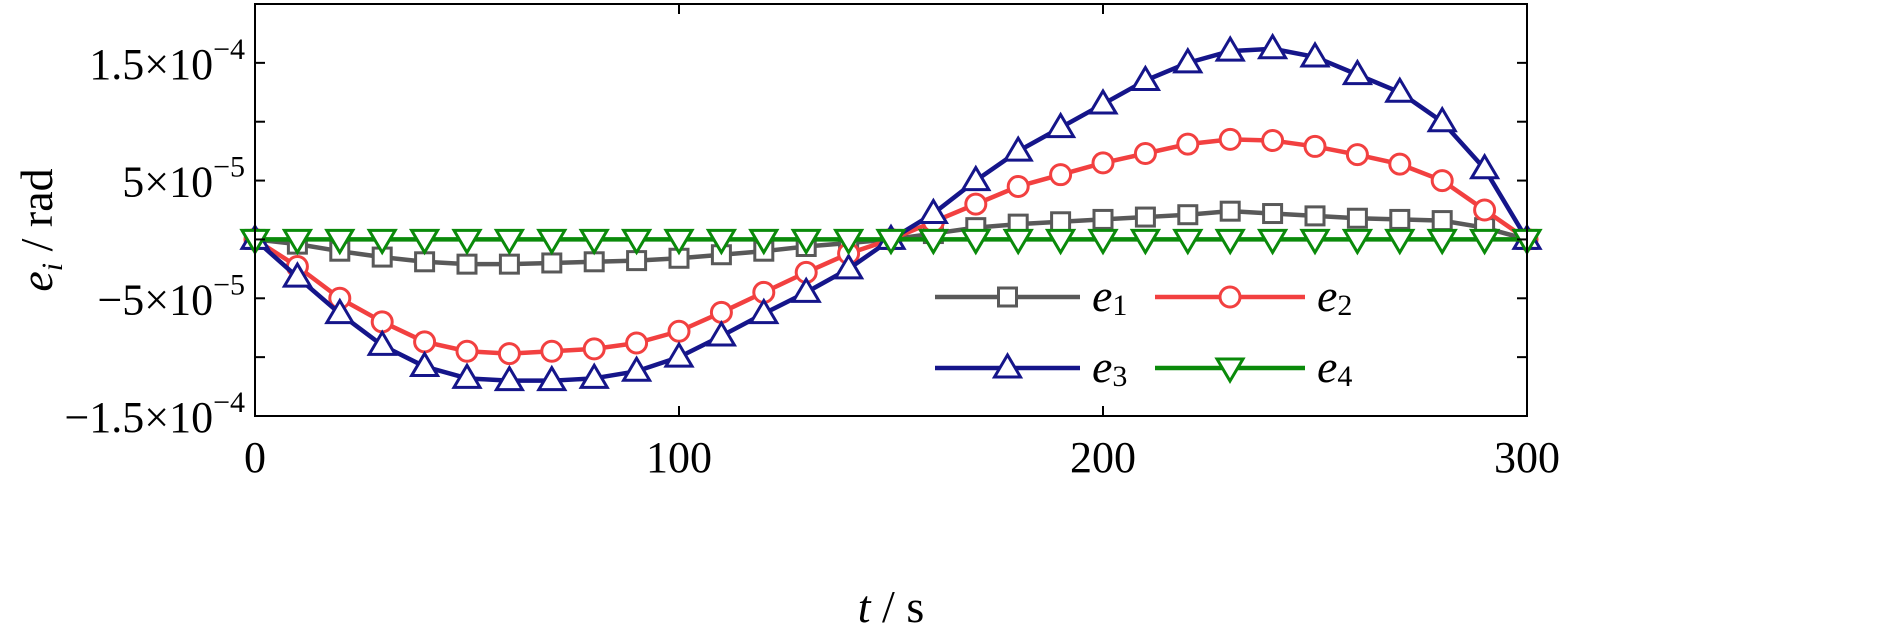 The width and height of the screenshot is (1890, 628). What do you see at coordinates (1527, 457) in the screenshot?
I see `x-tick-label: 300` at bounding box center [1527, 457].